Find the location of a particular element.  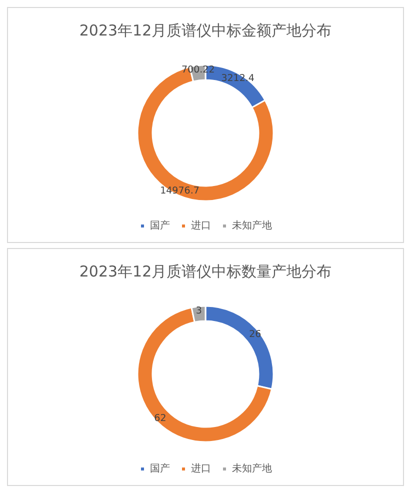

data-label: 26 is located at coordinates (255, 334).